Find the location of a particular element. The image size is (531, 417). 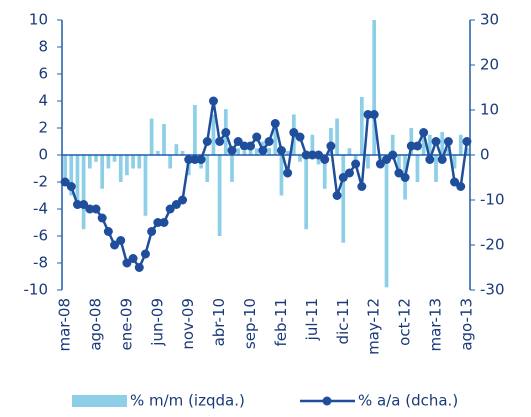

y2-tick-label: 0 is located at coordinates (485, 155).